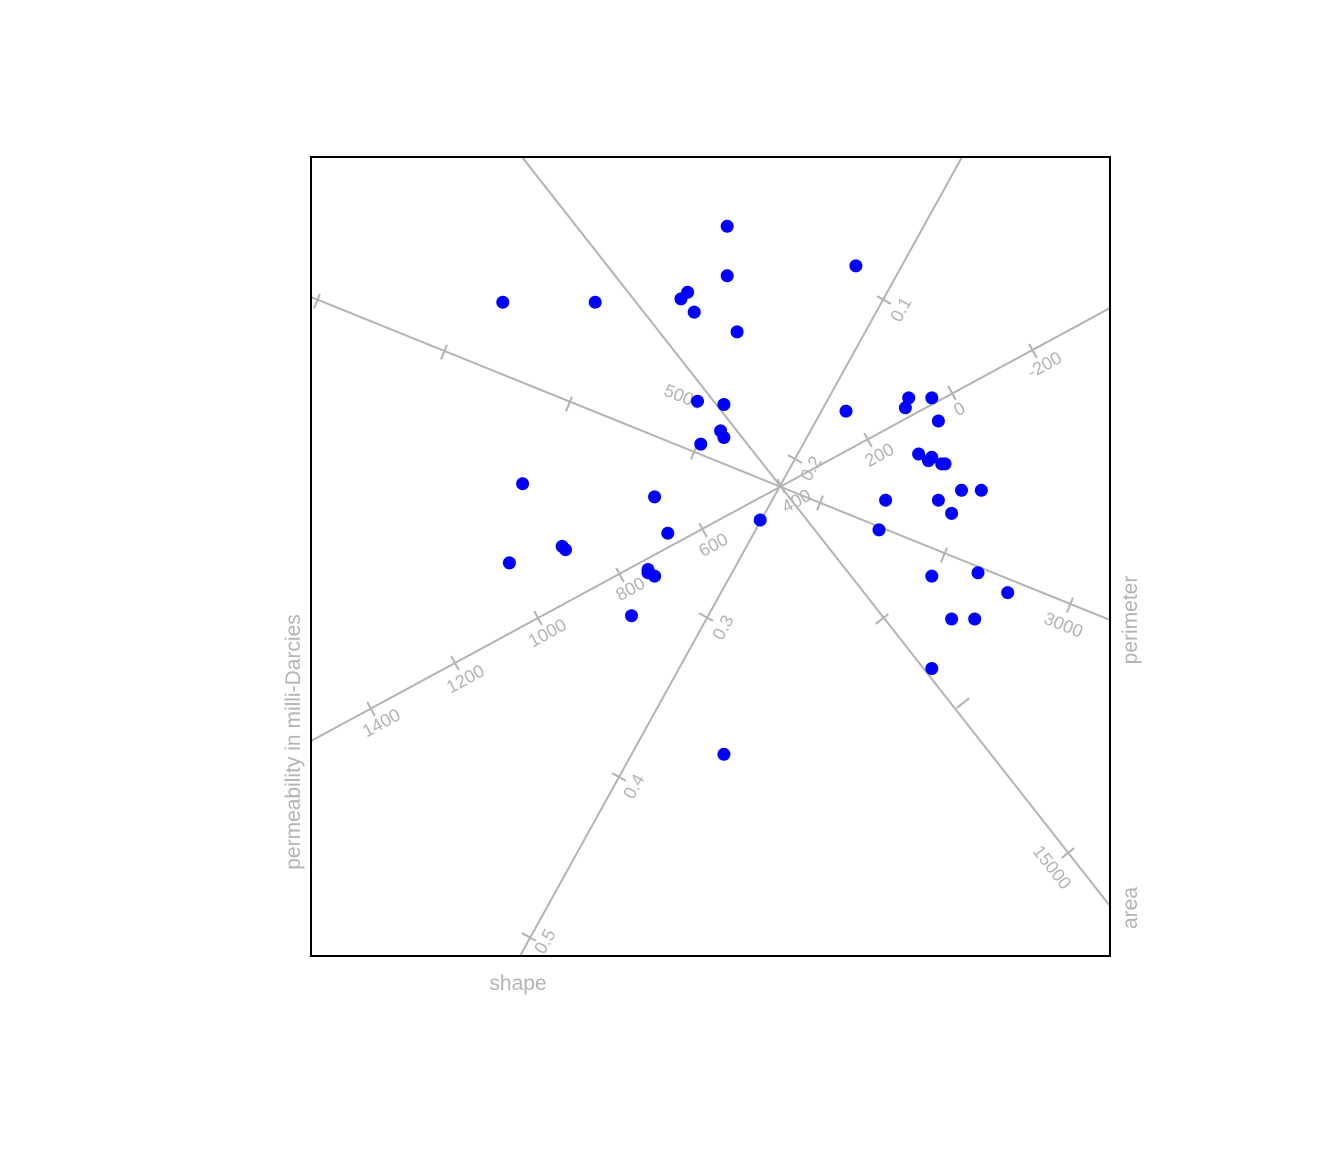 This screenshot has height=1152, width=1344. What do you see at coordinates (723, 628) in the screenshot?
I see `tick-label: 0.3` at bounding box center [723, 628].